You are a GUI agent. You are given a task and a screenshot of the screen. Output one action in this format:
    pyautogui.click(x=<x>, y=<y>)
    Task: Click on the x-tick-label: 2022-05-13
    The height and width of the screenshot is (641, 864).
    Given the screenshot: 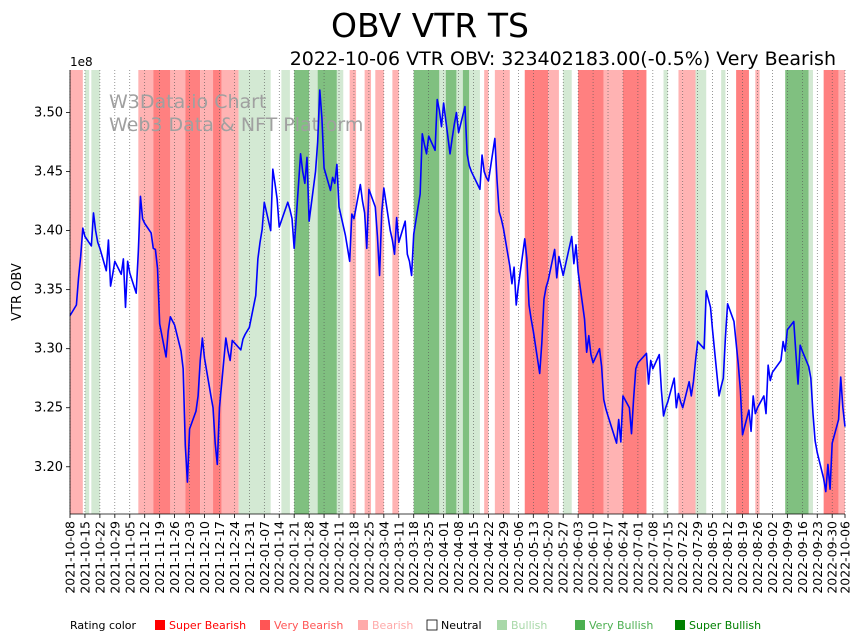 What is the action you would take?
    pyautogui.click(x=533, y=557)
    